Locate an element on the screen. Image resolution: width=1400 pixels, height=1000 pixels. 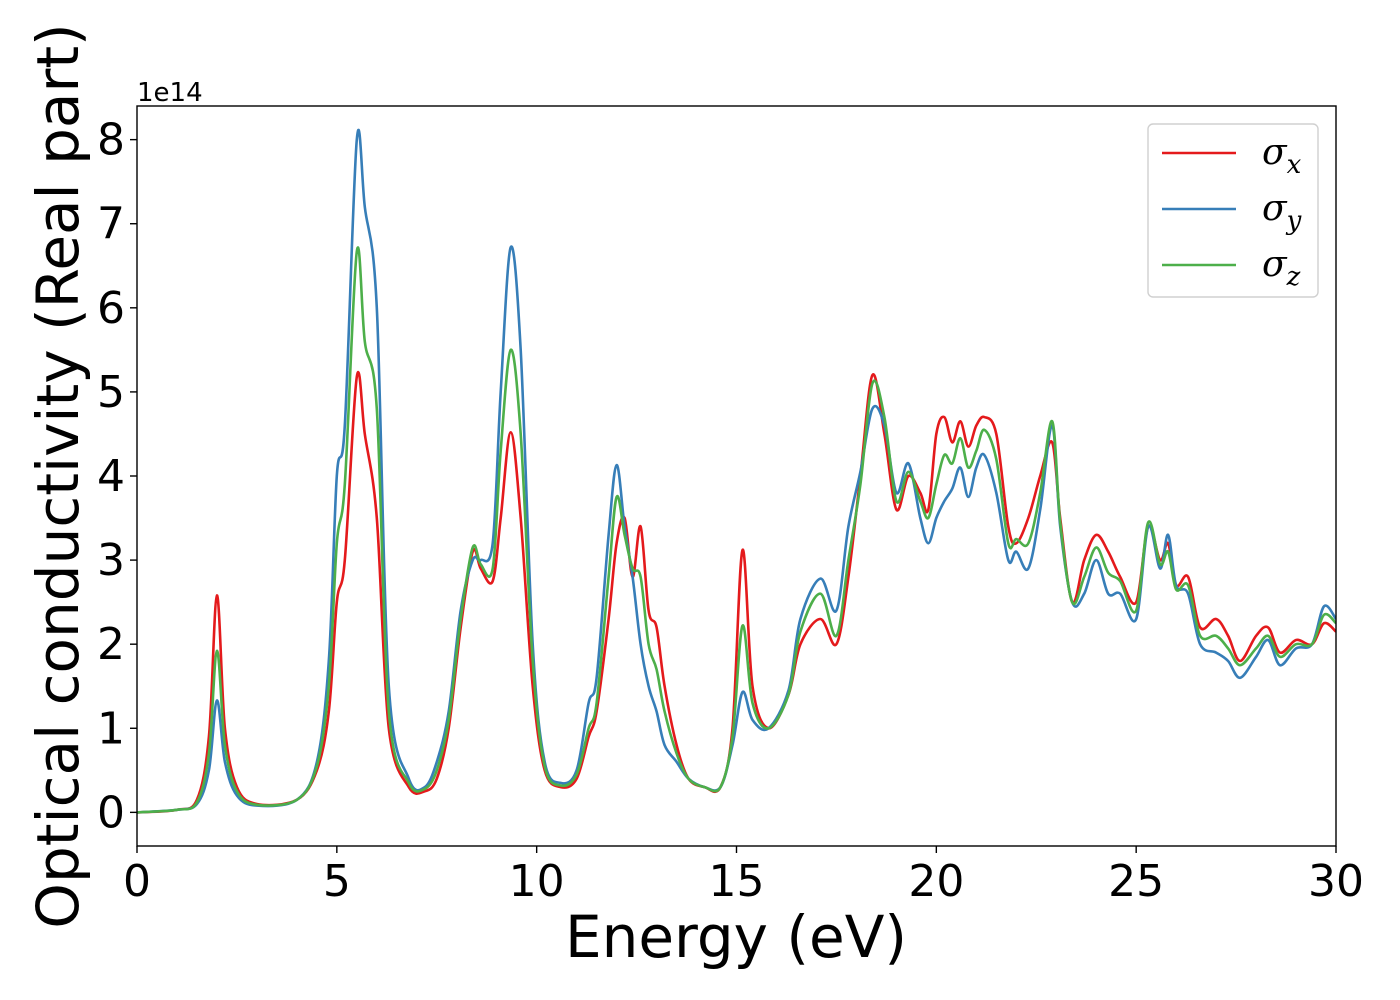
legend-label-sigma-y: σy is located at coordinates (1282, 212).